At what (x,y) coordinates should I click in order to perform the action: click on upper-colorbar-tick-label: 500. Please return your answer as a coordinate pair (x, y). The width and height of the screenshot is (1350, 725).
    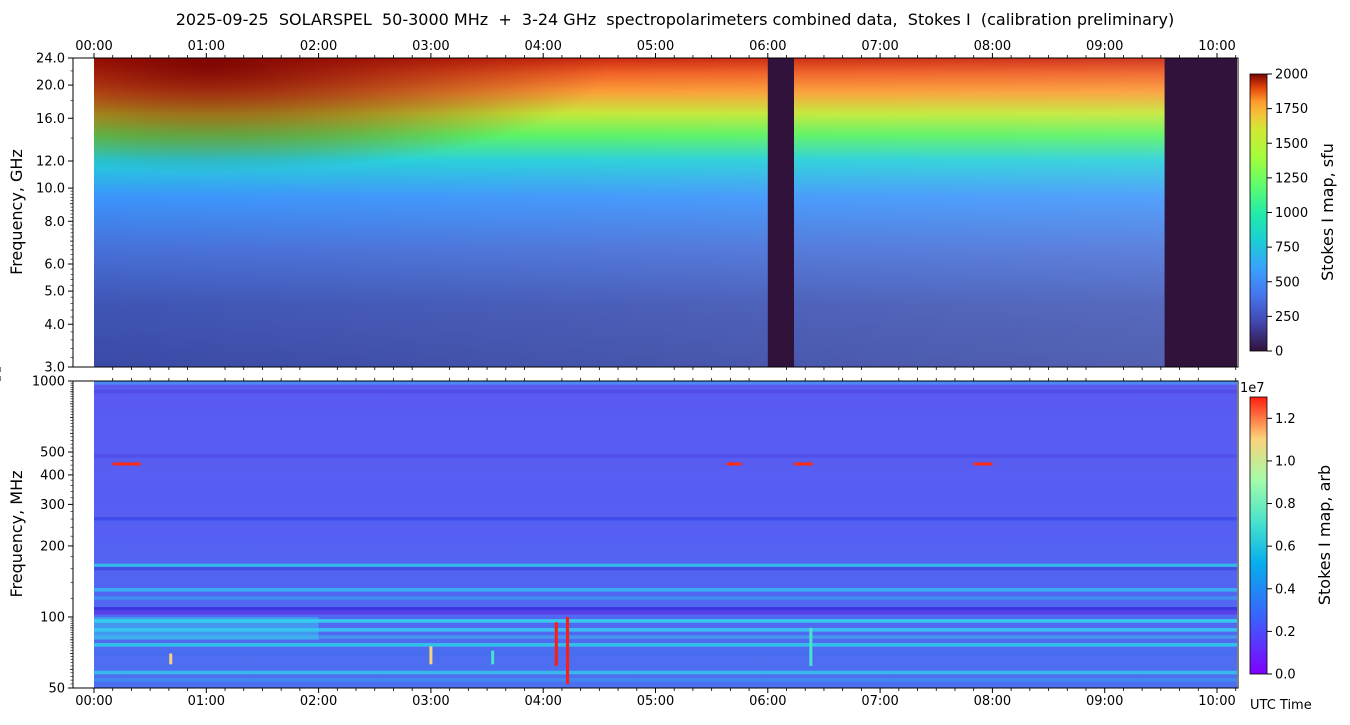
    Looking at the image, I should click on (1287, 282).